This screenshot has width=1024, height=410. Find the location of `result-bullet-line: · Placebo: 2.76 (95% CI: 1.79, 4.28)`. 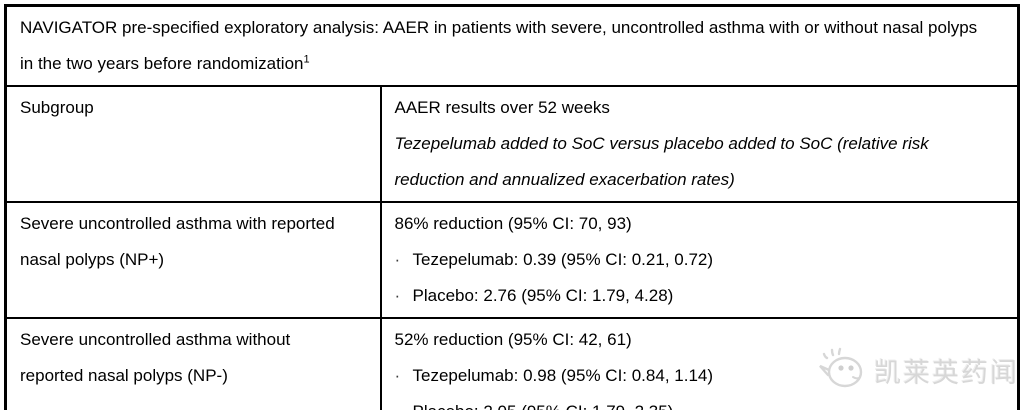

result-bullet-line: · Placebo: 2.76 (95% CI: 1.79, 4.28) is located at coordinates (694, 296).